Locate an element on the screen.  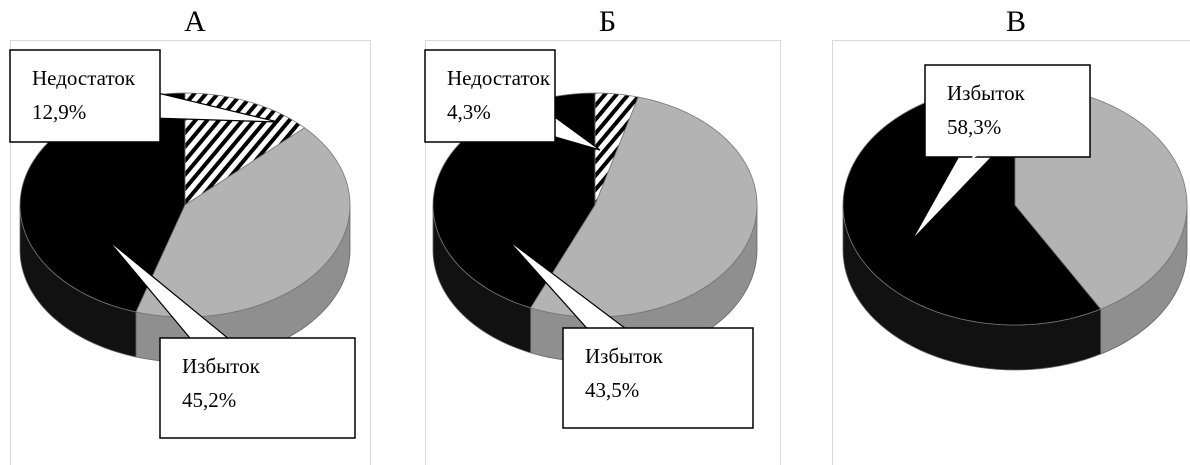
chart-title: В is located at coordinates (1016, 21).